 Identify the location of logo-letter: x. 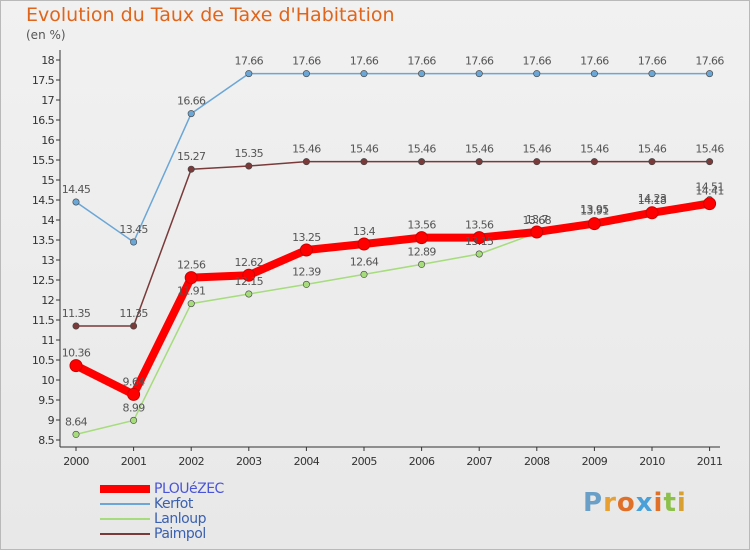
(644, 503).